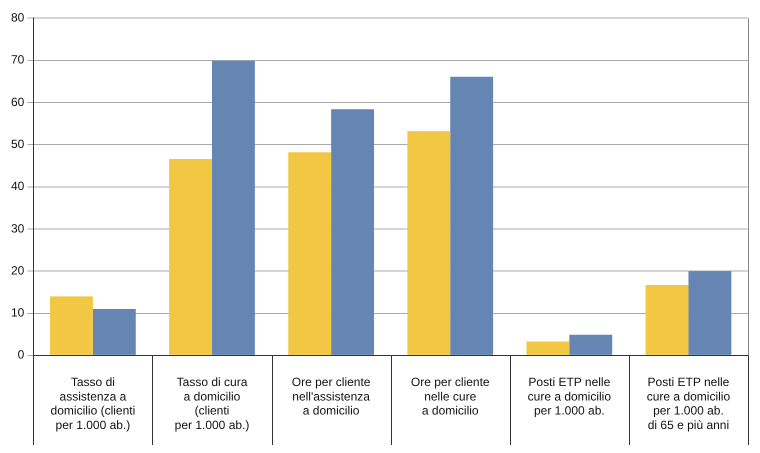  What do you see at coordinates (17, 143) in the screenshot?
I see `y-tick-label: 50` at bounding box center [17, 143].